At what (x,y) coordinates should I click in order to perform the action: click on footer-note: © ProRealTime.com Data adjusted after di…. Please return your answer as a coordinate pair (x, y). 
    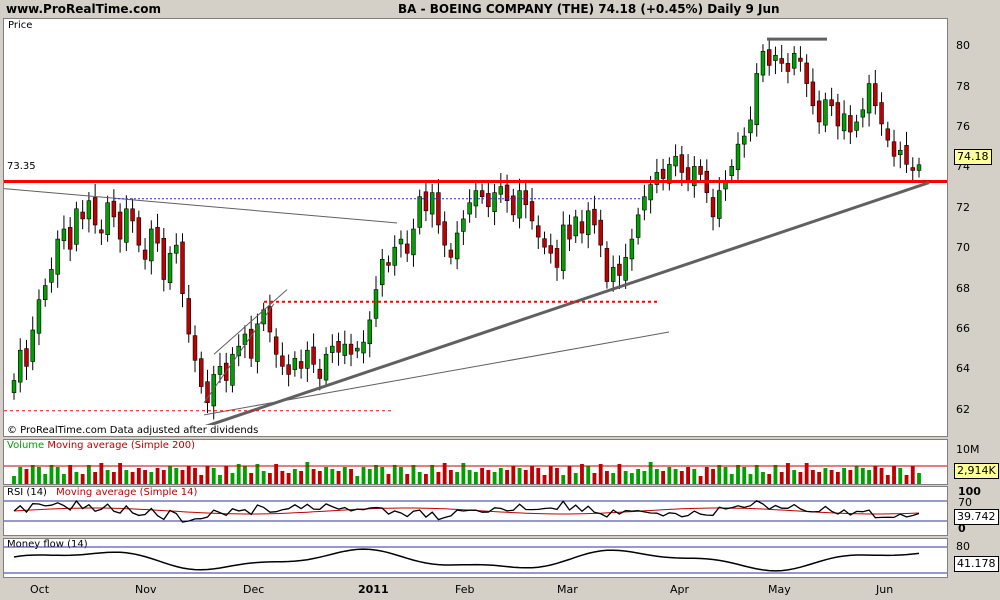
    Looking at the image, I should click on (133, 430).